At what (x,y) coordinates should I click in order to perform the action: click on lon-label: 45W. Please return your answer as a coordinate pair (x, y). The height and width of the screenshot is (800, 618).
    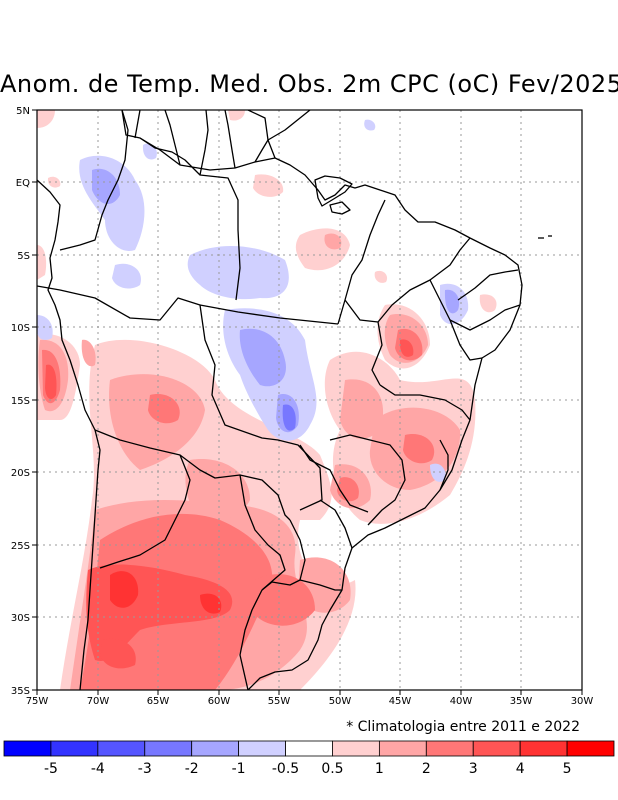
    Looking at the image, I should click on (400, 701).